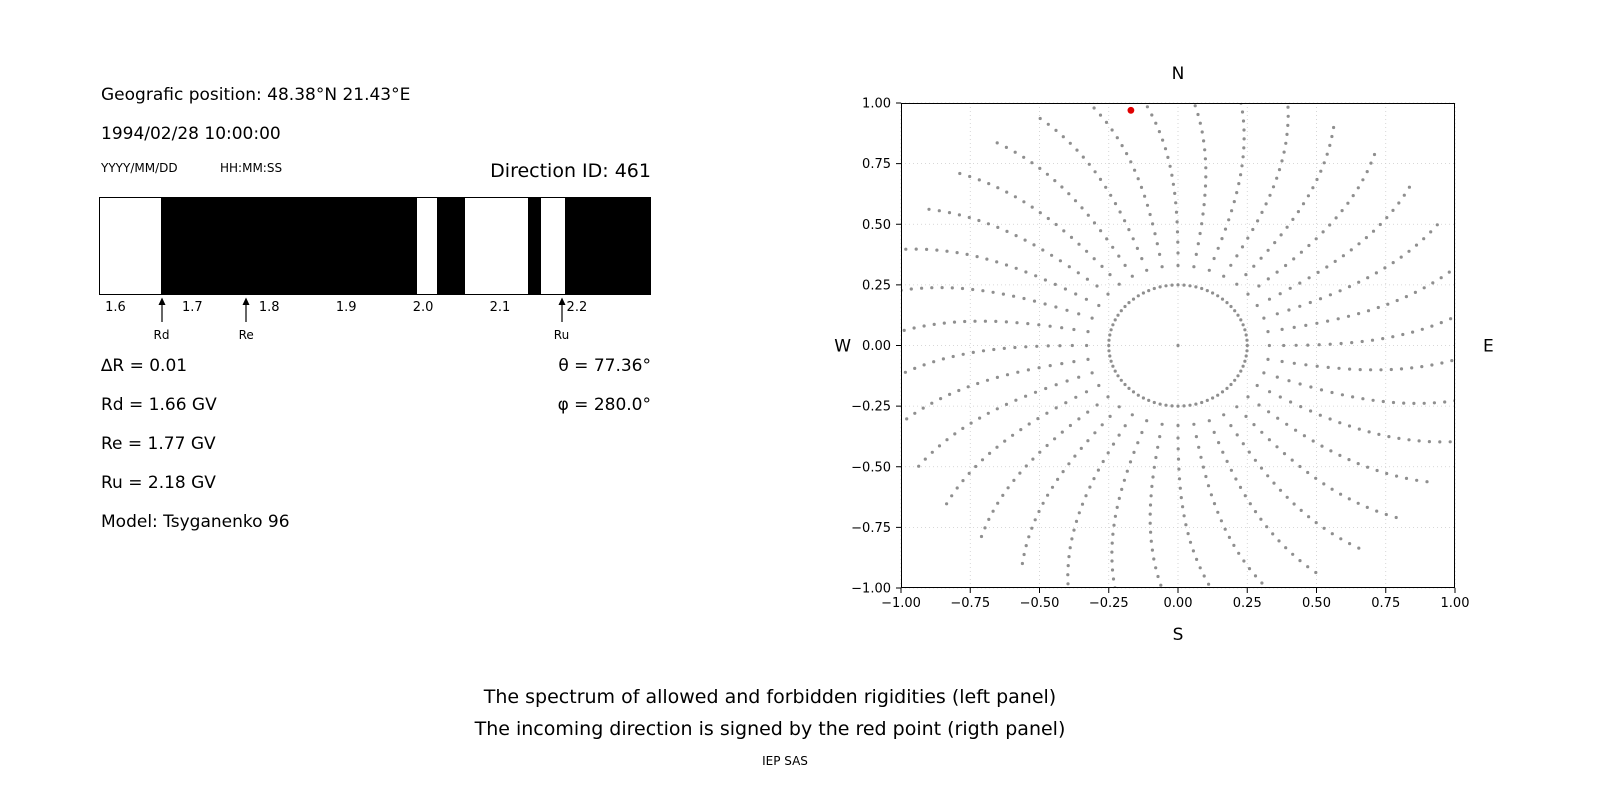 The width and height of the screenshot is (1600, 800). Describe the element at coordinates (1109, 603) in the screenshot. I see `x-tick-label: −0.25` at that location.